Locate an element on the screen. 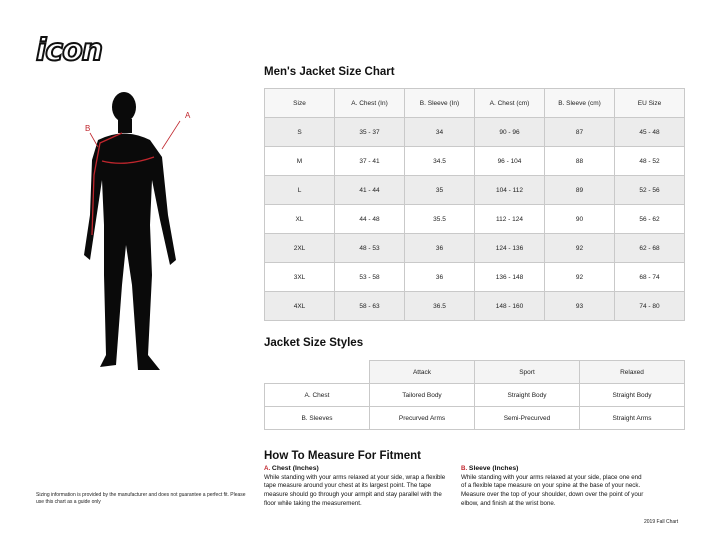 The width and height of the screenshot is (720, 540). table-cell: 74 - 80 is located at coordinates (649, 306).